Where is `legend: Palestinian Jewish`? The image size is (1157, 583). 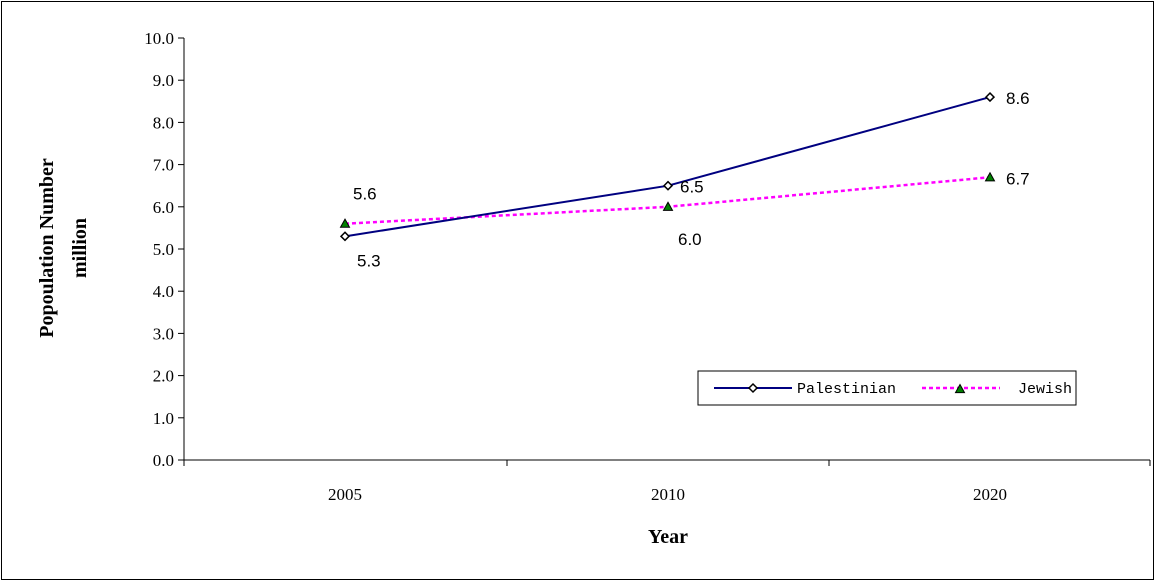
legend: Palestinian Jewish is located at coordinates (887, 388).